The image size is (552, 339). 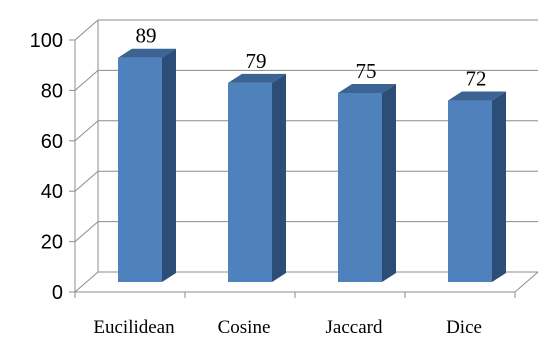 I want to click on data-label: 72, so click(x=476, y=79).